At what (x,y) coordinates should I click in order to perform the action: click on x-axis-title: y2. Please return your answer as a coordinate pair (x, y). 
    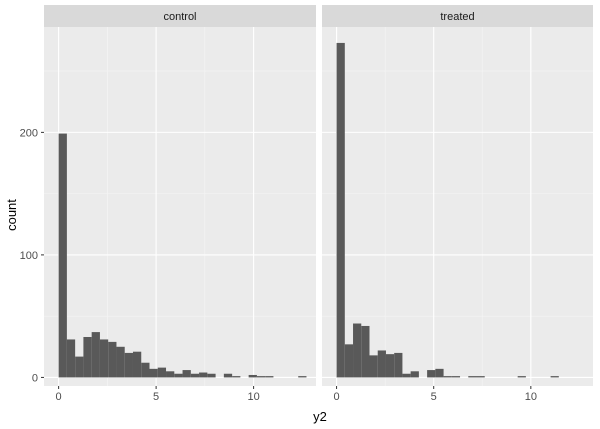
    Looking at the image, I should click on (320, 416).